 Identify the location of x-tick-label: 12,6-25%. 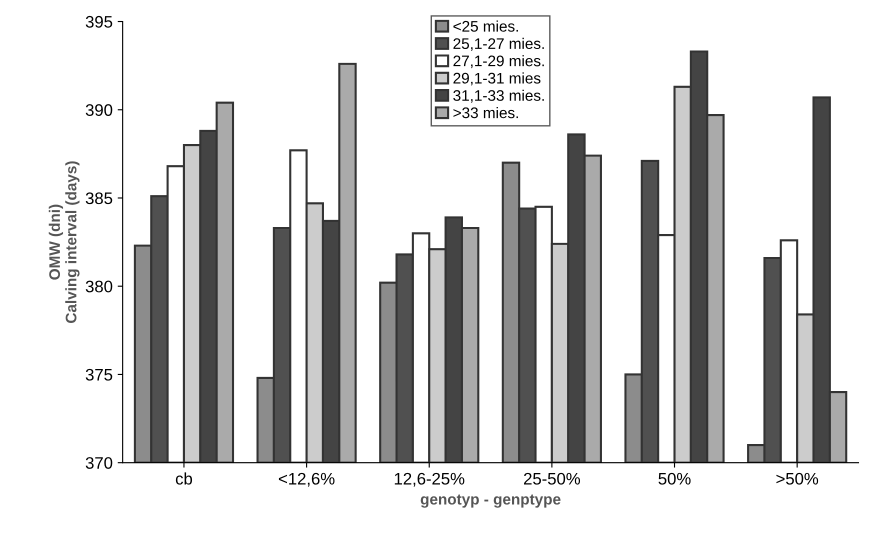
(429, 479).